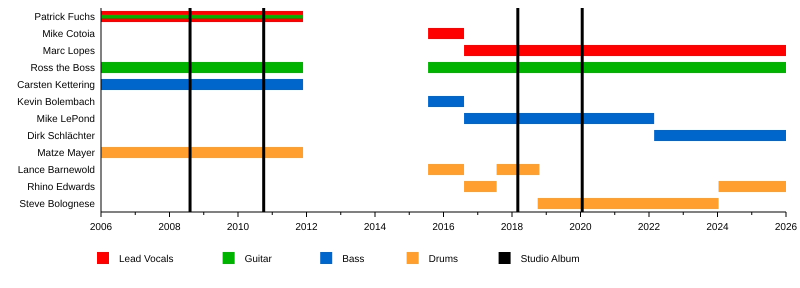  What do you see at coordinates (61, 136) in the screenshot?
I see `y-tick-label: Dirk Schlächter` at bounding box center [61, 136].